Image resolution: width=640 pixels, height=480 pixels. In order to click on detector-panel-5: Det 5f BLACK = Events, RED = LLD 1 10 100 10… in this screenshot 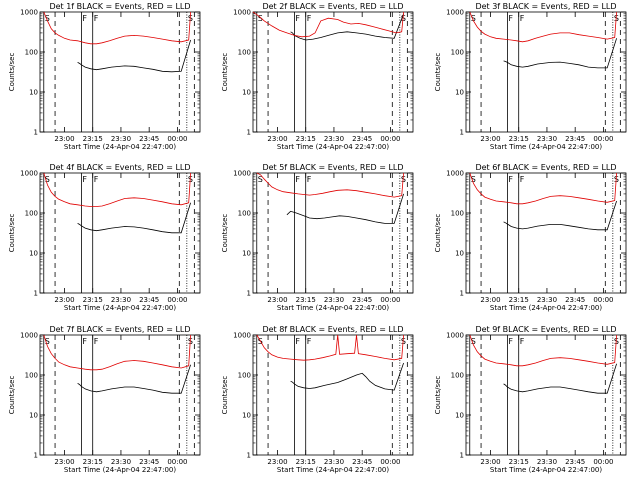, I will do `click(317, 237)`.